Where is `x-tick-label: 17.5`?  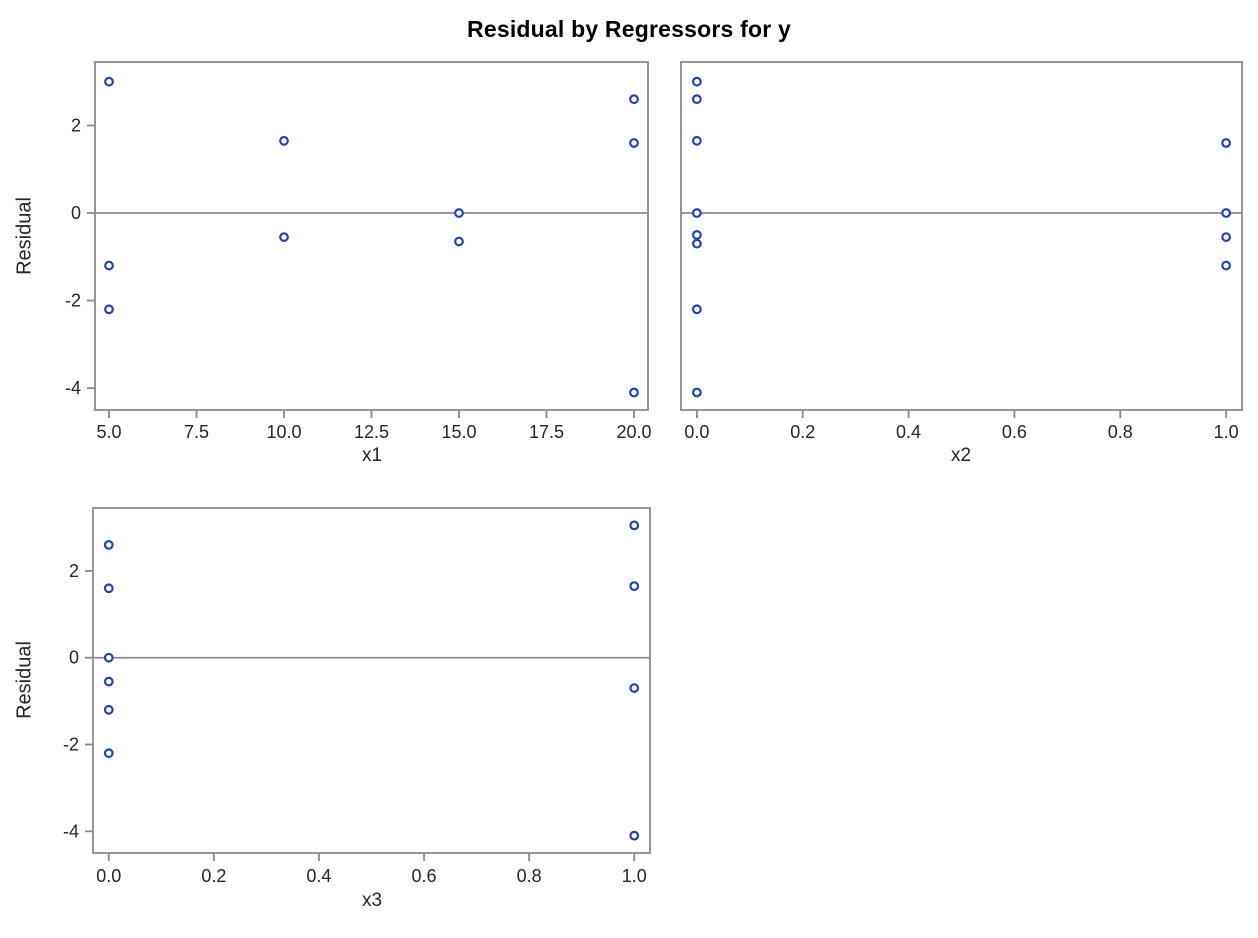
x-tick-label: 17.5 is located at coordinates (546, 432).